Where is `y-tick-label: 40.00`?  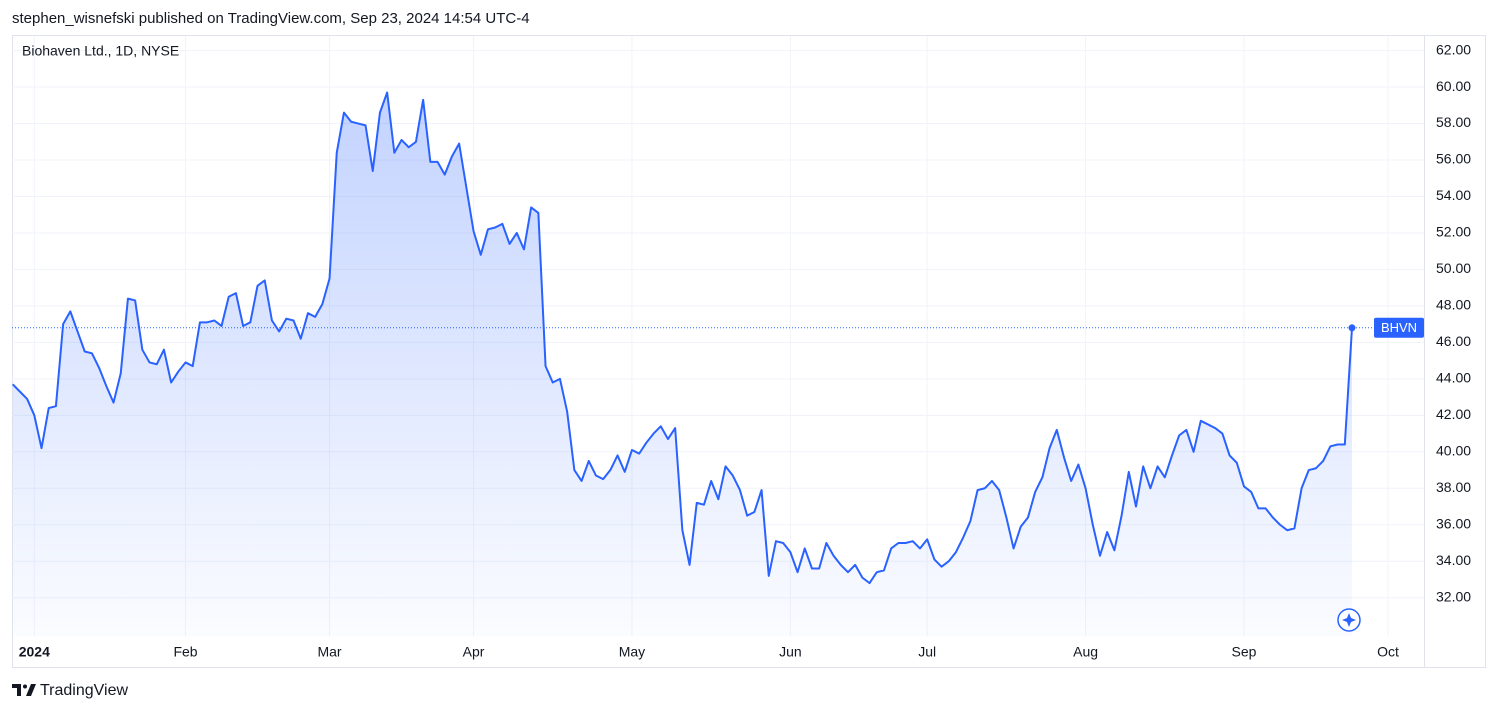 y-tick-label: 40.00 is located at coordinates (1453, 451).